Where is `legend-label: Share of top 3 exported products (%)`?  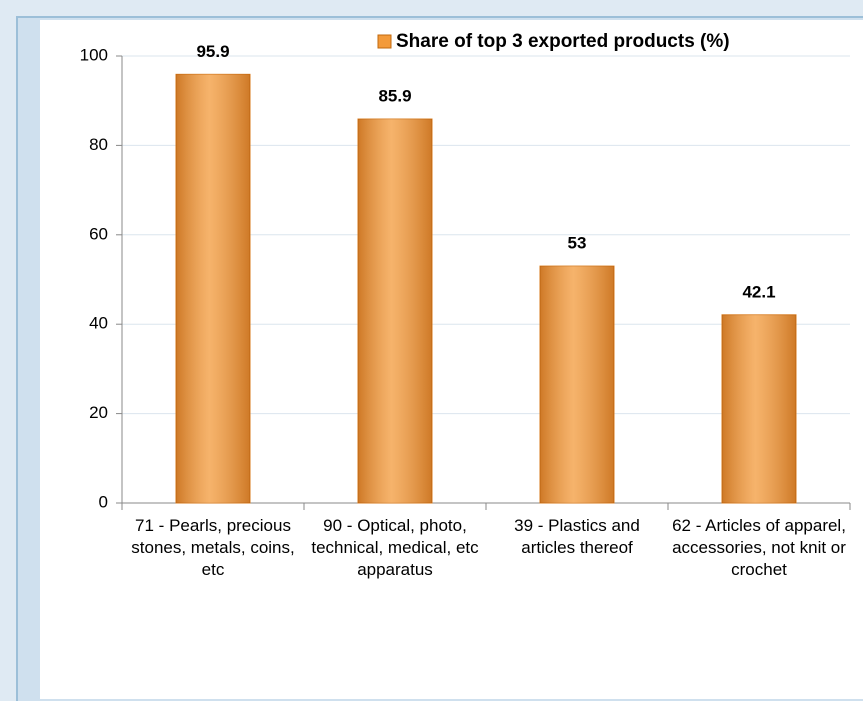
legend-label: Share of top 3 exported products (%) is located at coordinates (563, 41).